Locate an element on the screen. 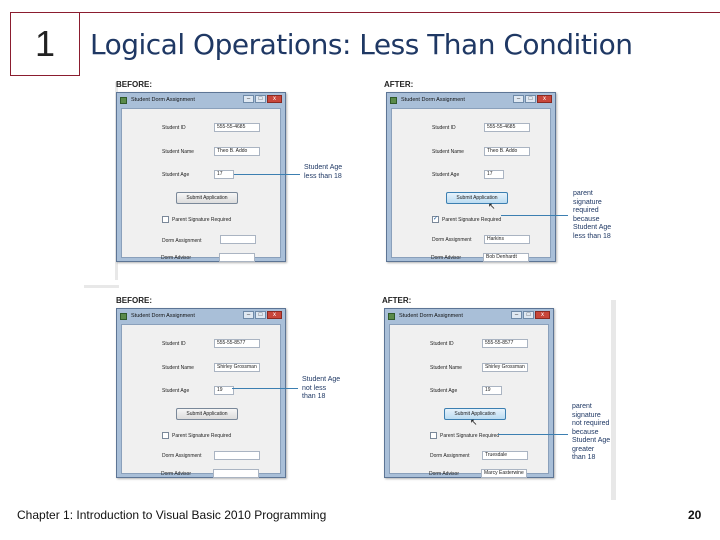 Image resolution: width=720 pixels, height=540 pixels. after-label-bottom: AFTER: is located at coordinates (397, 300).